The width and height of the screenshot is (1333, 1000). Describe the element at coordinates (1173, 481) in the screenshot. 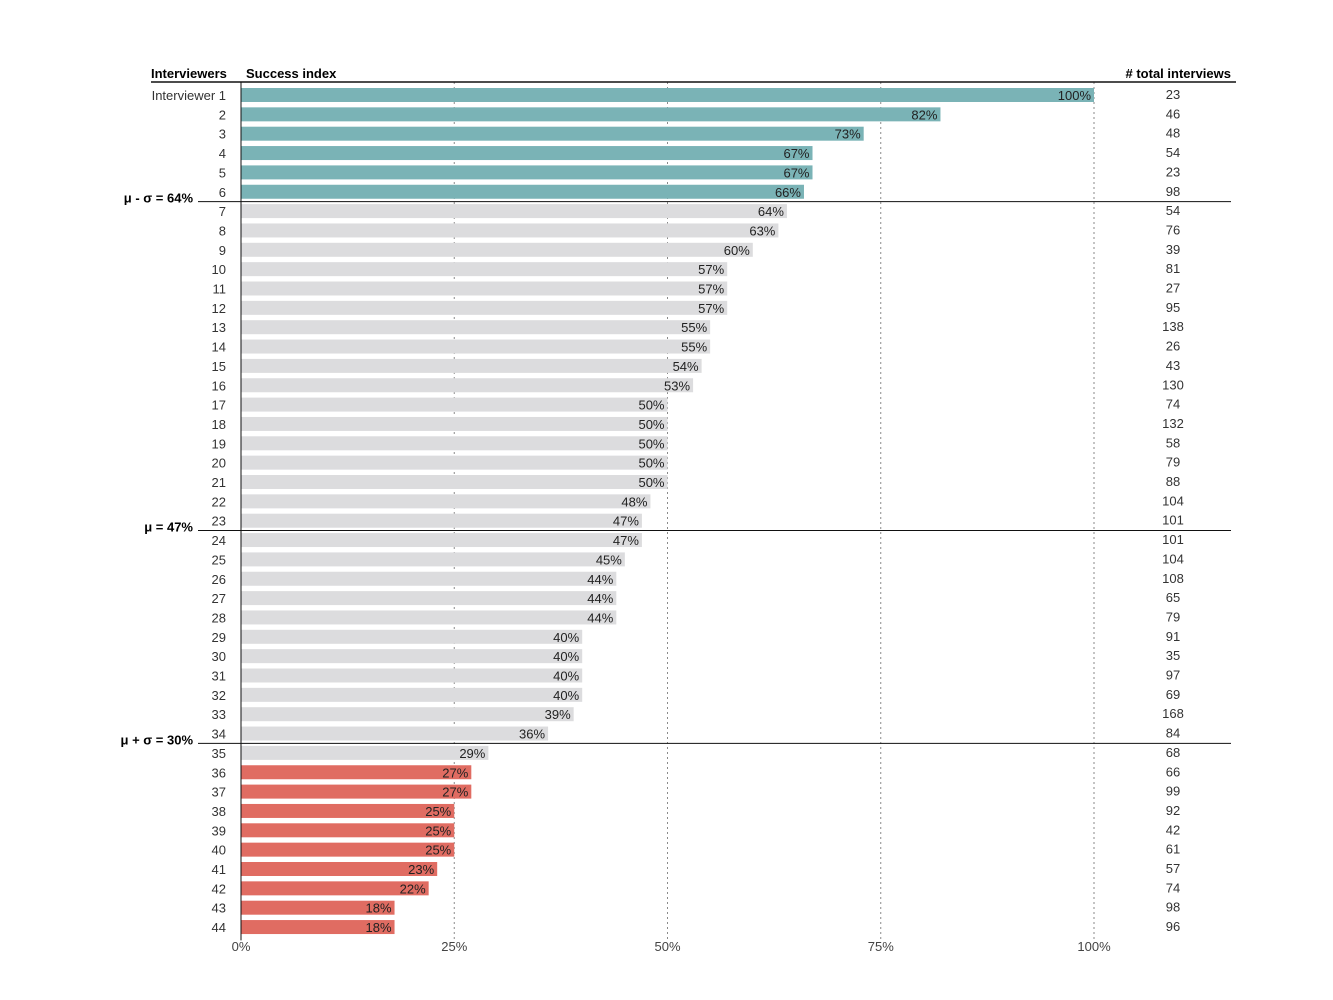

I see `total-interviews-label: 88` at that location.